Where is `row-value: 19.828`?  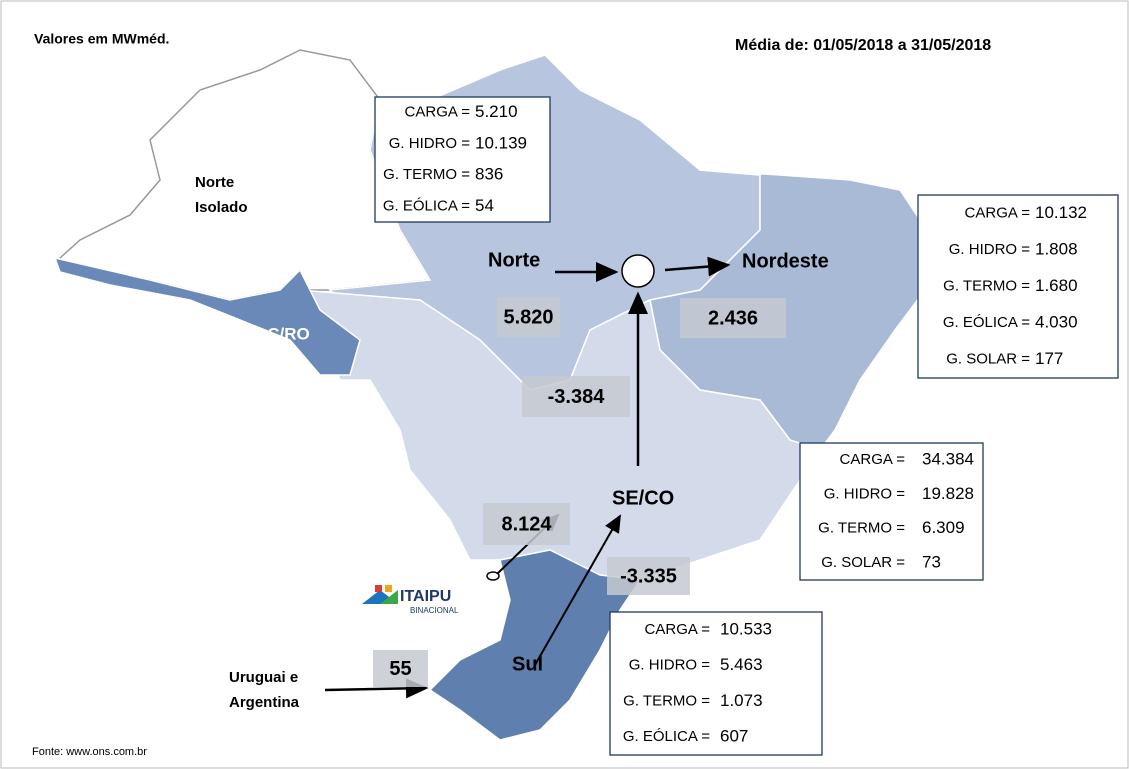
row-value: 19.828 is located at coordinates (948, 493).